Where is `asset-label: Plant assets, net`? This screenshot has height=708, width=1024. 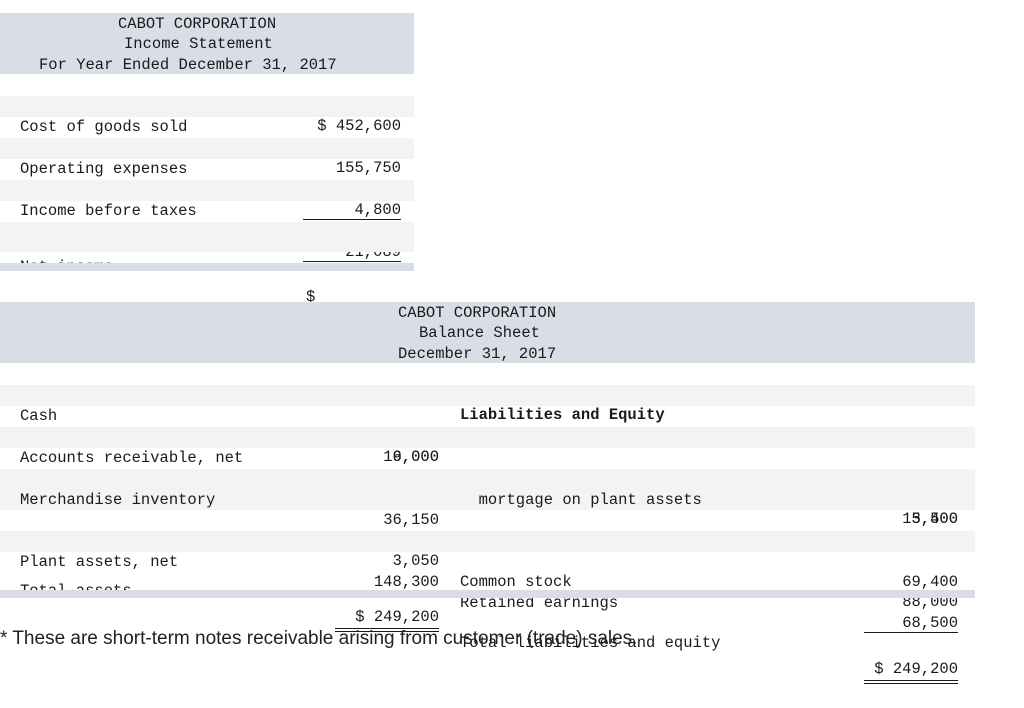
asset-label: Plant assets, net is located at coordinates (99, 561).